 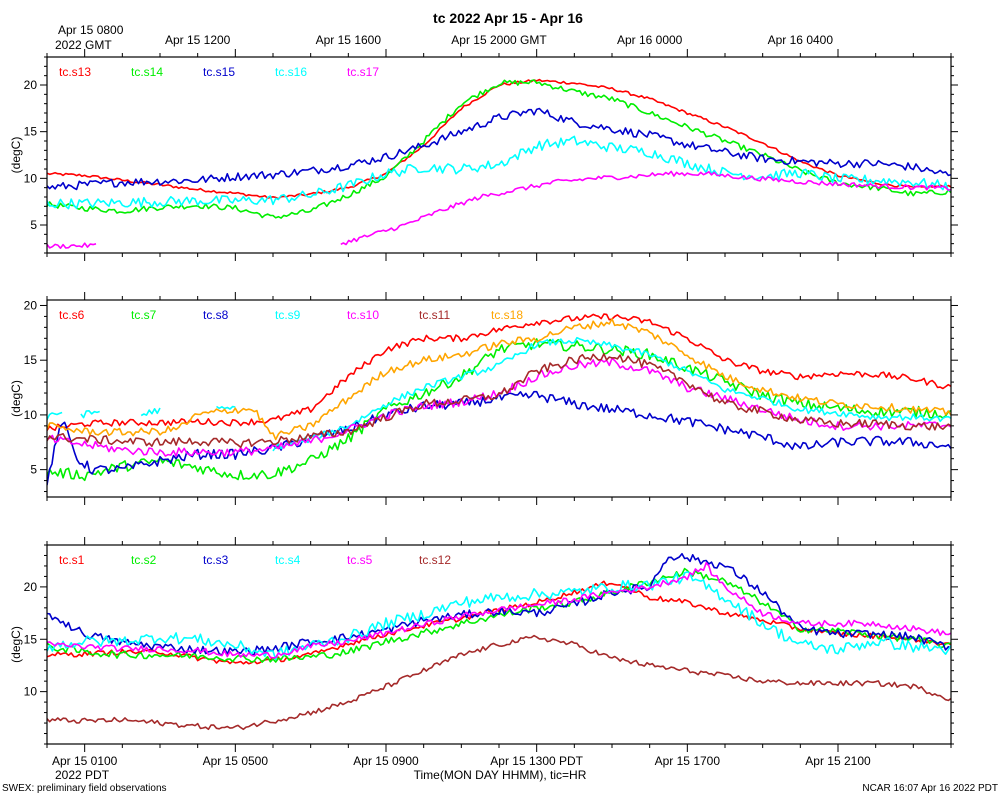 What do you see at coordinates (144, 315) in the screenshot?
I see `legend-tc-s7: tc.s7` at bounding box center [144, 315].